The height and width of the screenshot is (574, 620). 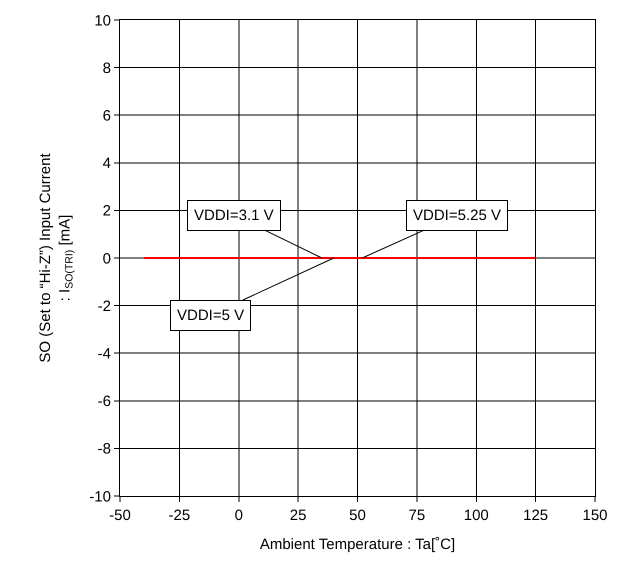 I want to click on y-tick-label: 10, so click(x=102, y=21).